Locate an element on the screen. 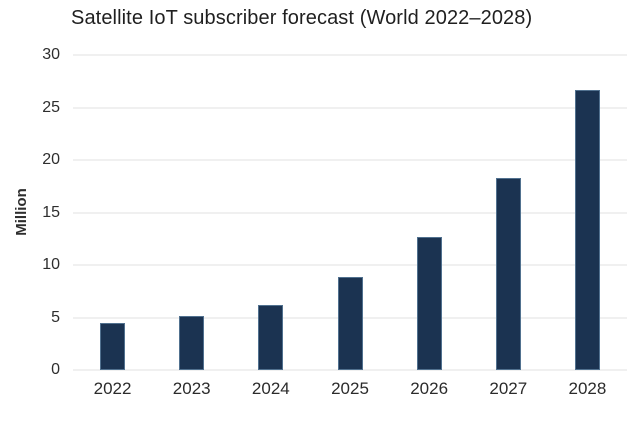  bar-2023 is located at coordinates (192, 343).